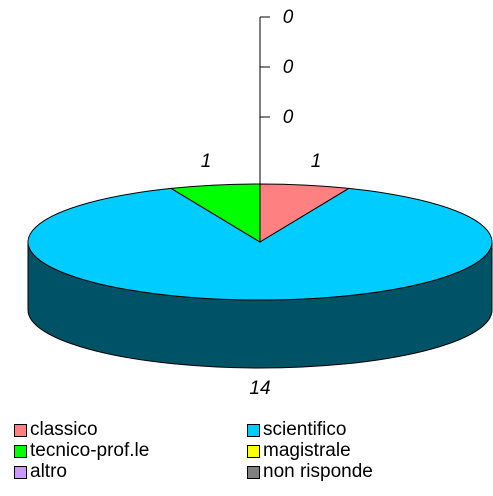 This screenshot has height=496, width=493. Describe the element at coordinates (253, 472) in the screenshot. I see `legend-swatch-non-risponde` at that location.